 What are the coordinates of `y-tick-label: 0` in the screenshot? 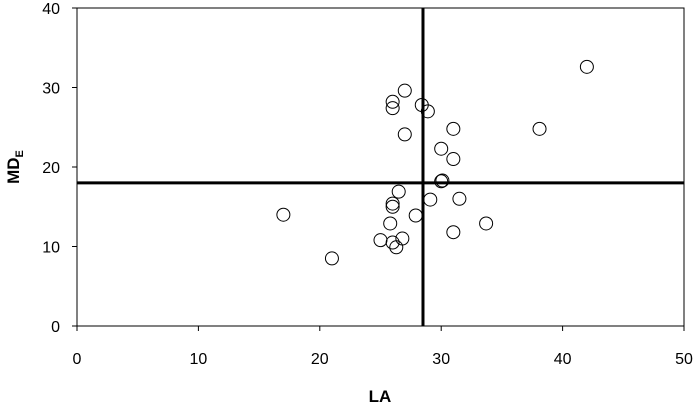 It's located at (55, 327).